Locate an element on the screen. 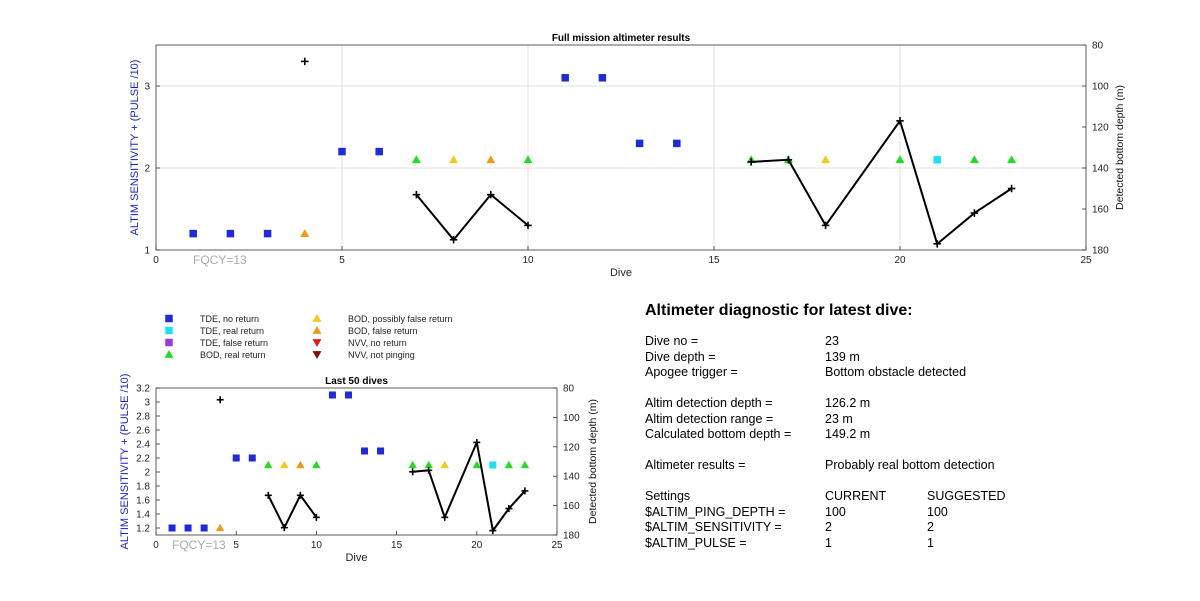  apogee-value: Bottom obstacle detected is located at coordinates (896, 372).